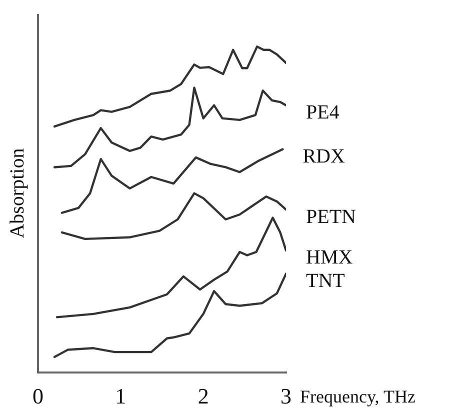  Describe the element at coordinates (324, 157) in the screenshot. I see `series-label: RDX` at that location.